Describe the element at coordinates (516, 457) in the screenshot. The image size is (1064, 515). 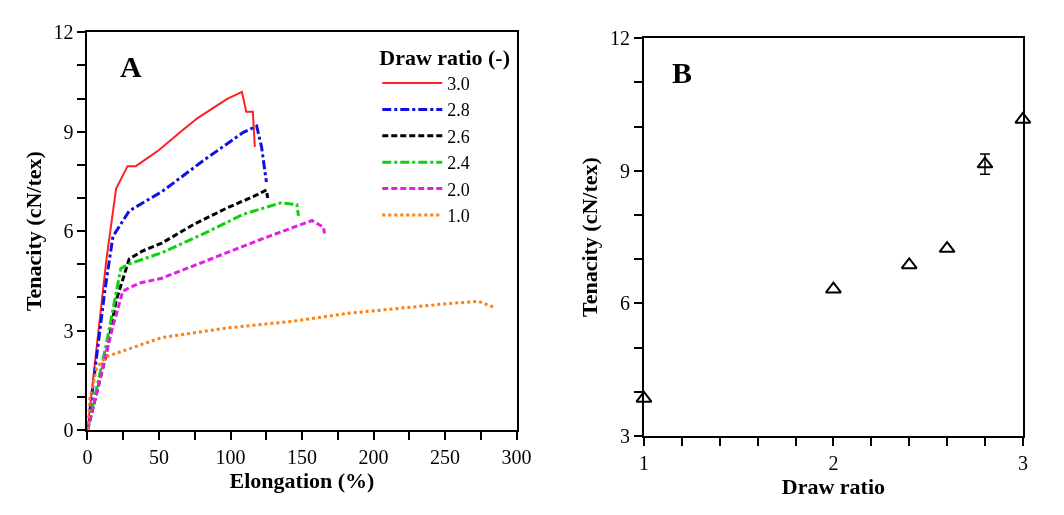
I see `x-tick-label: 300` at that location.